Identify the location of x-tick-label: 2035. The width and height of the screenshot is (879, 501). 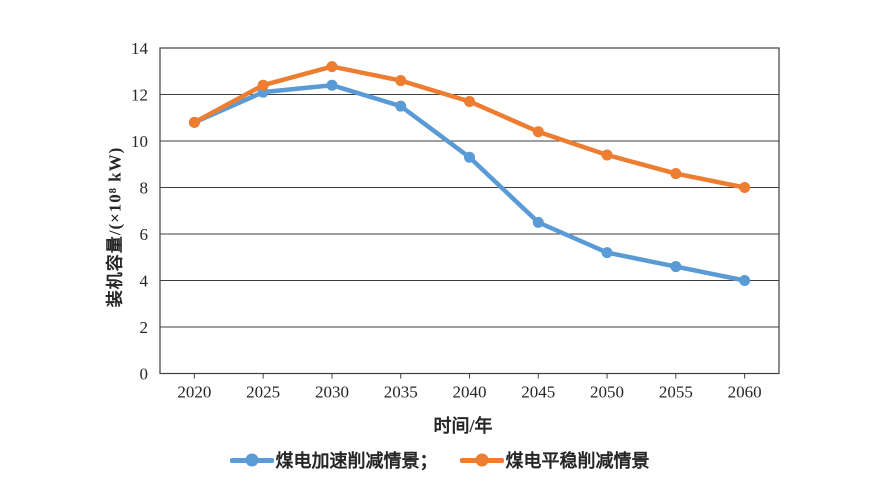
(401, 392).